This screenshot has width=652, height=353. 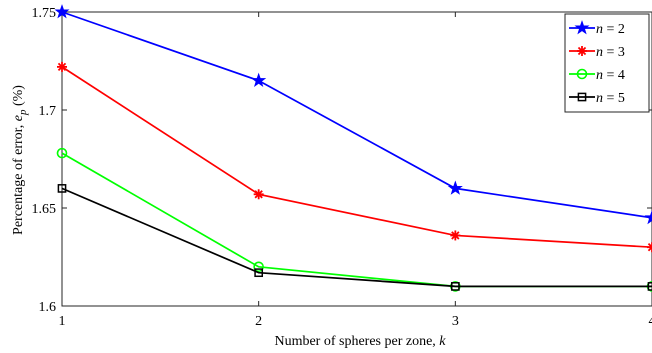 What do you see at coordinates (48, 307) in the screenshot?
I see `y-tick-label: 1.6` at bounding box center [48, 307].